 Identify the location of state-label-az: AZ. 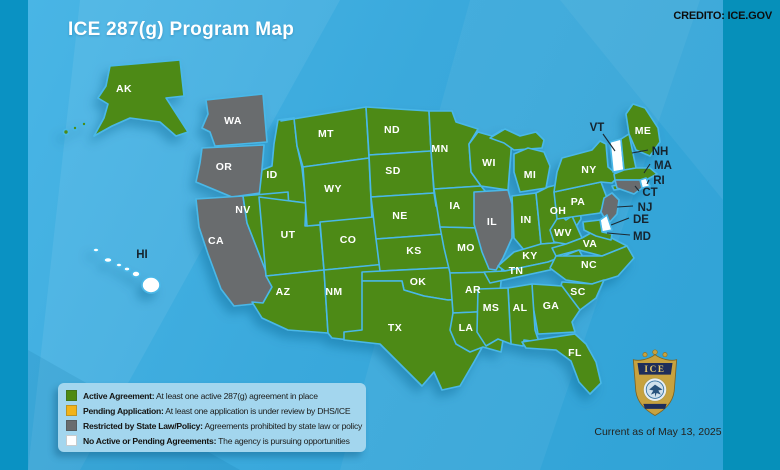
(283, 292).